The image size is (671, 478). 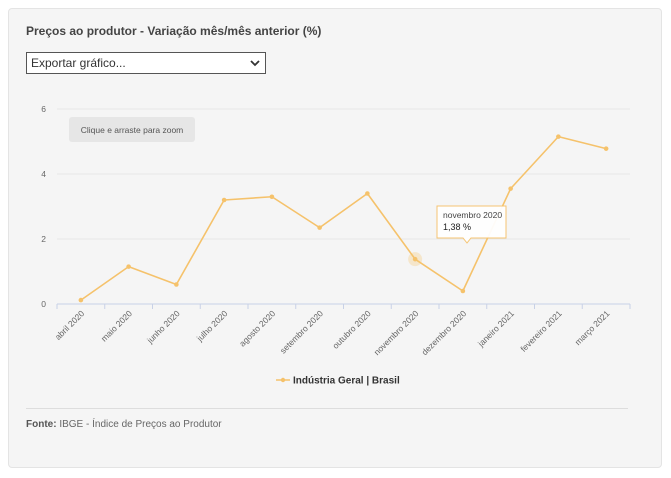 I want to click on x-tick-label: dezembro 2020, so click(x=443, y=332).